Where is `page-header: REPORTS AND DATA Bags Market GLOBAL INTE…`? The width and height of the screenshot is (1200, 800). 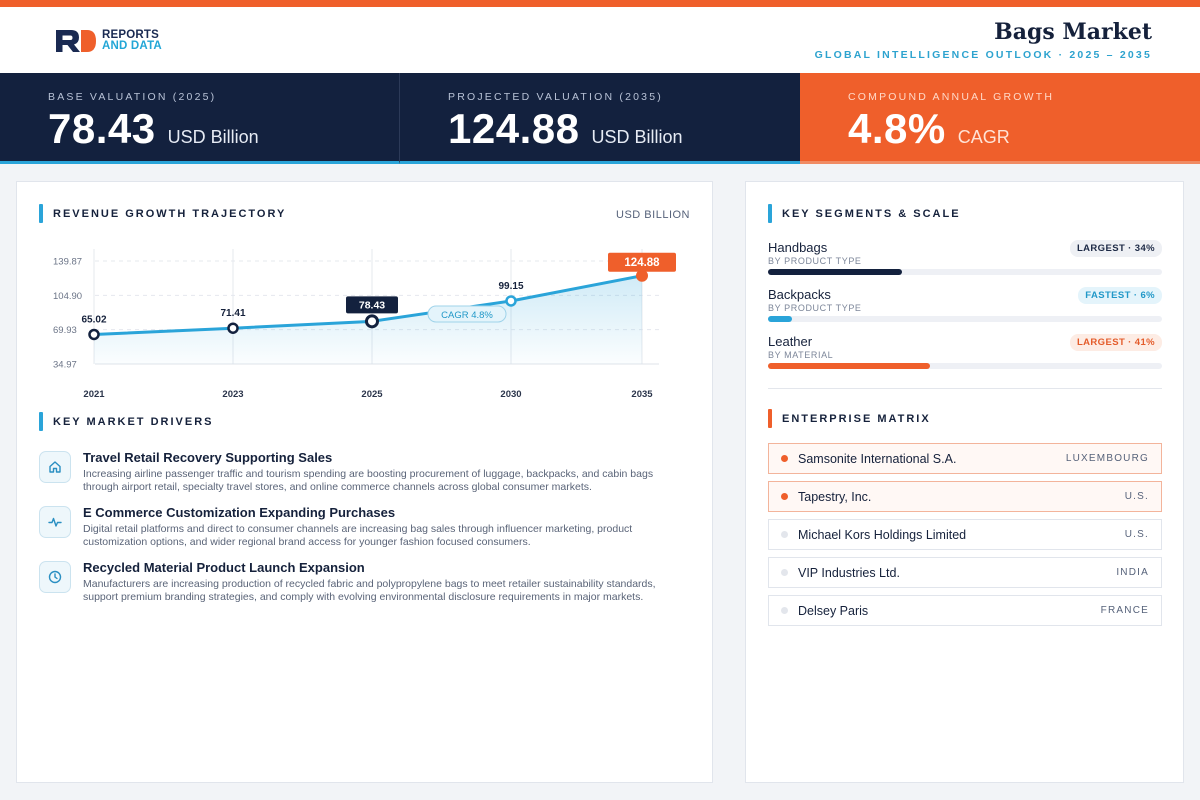
page-header: REPORTS AND DATA Bags Market GLOBAL INTE… is located at coordinates (600, 40).